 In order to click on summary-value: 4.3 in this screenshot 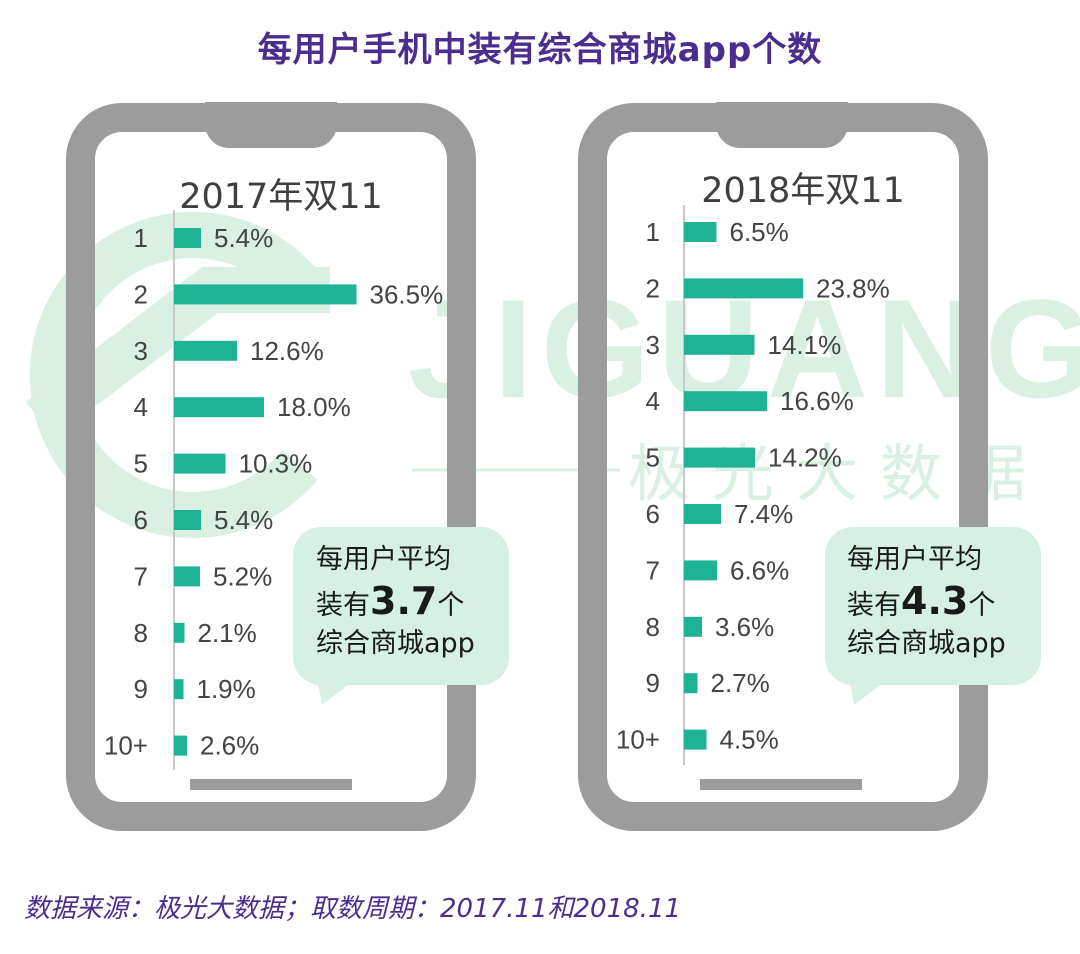, I will do `click(935, 601)`.